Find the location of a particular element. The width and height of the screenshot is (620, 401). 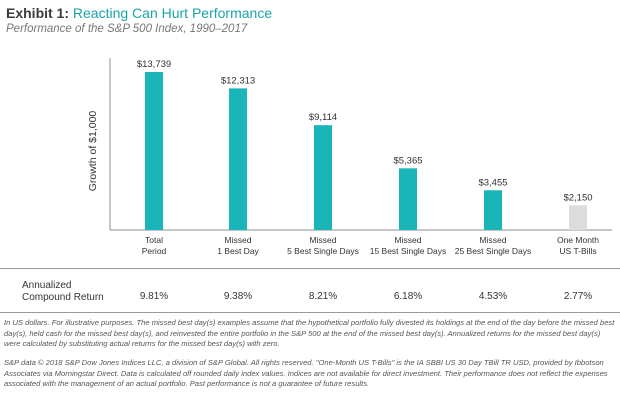

category-label: One Month is located at coordinates (578, 240).